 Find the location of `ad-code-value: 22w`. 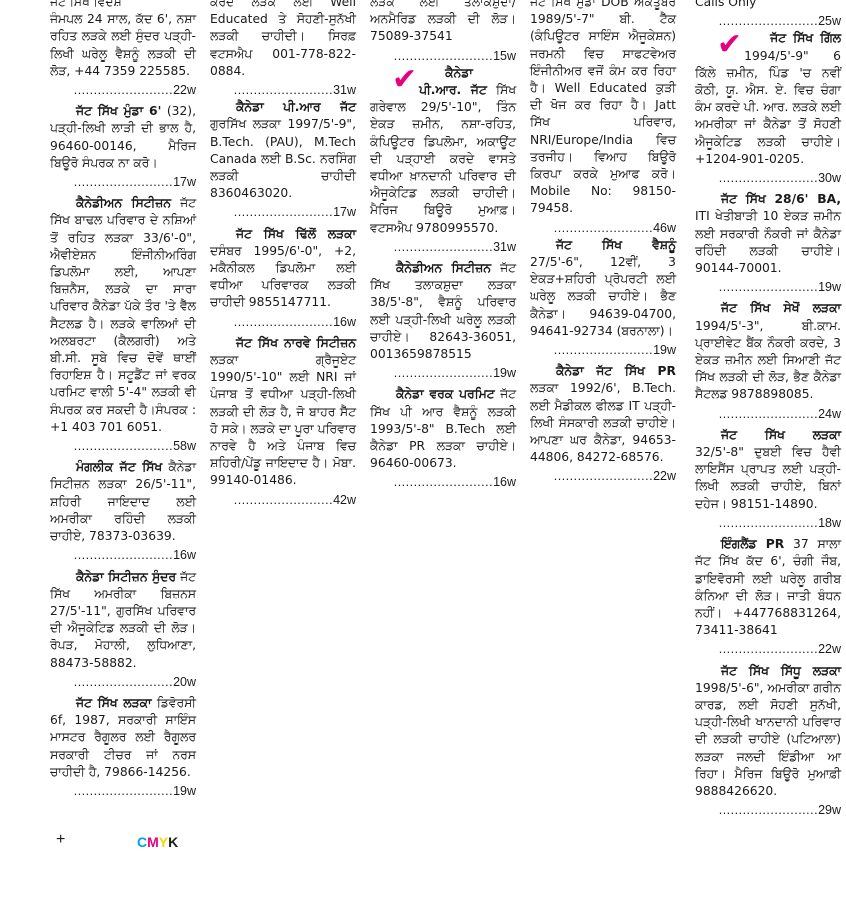

ad-code-value: 22w is located at coordinates (829, 649).